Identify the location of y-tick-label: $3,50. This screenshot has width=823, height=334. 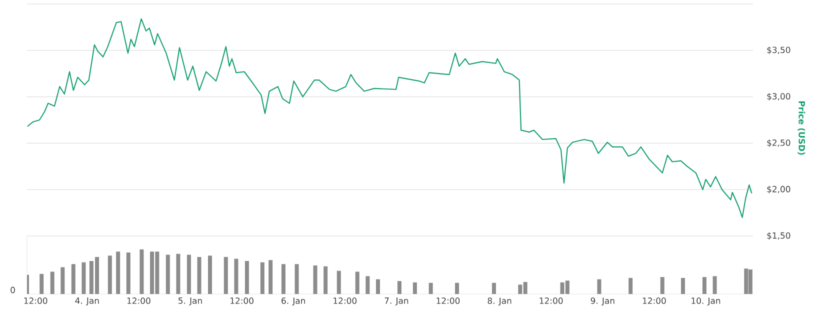
(778, 50).